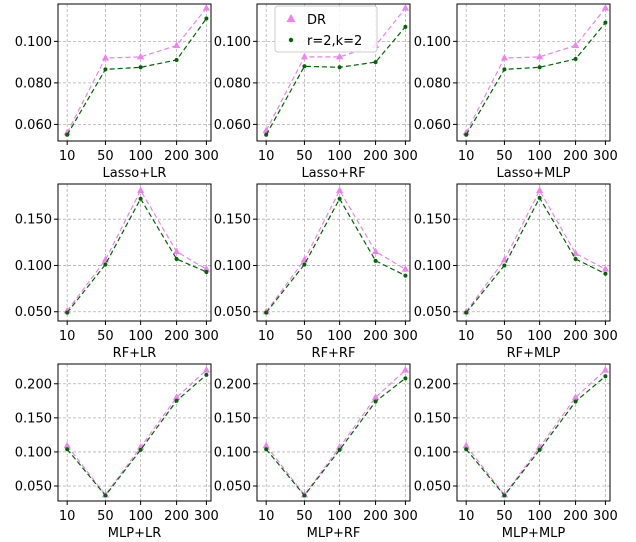 Image resolution: width=636 pixels, height=542 pixels. I want to click on panel-9: 0.050 0.100 0.150 0.200 10 50 100 200 300 MLP+MLP, so click(516, 452).